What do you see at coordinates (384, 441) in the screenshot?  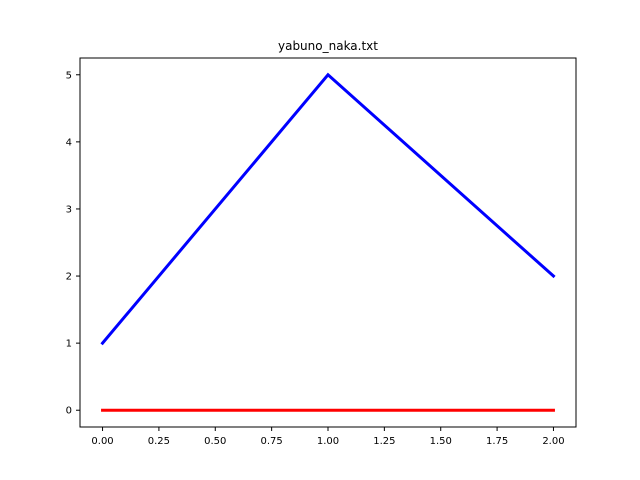 I see `x-tick-label: 1.25` at bounding box center [384, 441].